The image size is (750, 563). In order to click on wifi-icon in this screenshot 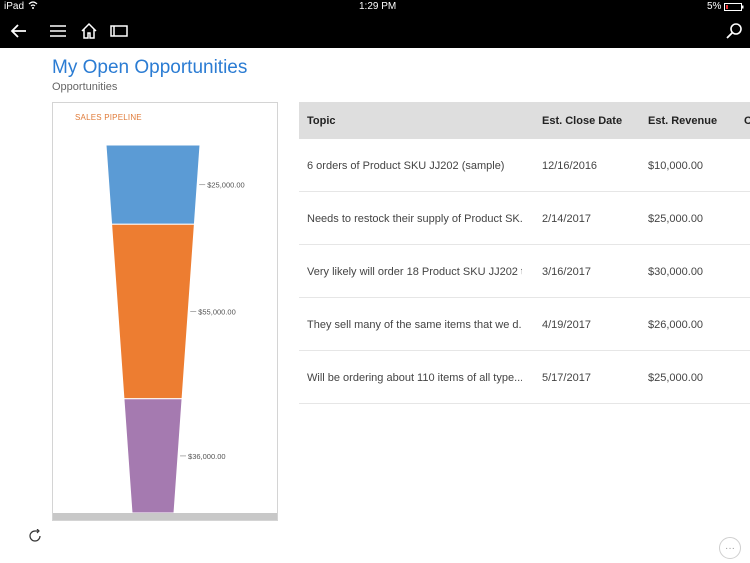, I will do `click(33, 6)`.